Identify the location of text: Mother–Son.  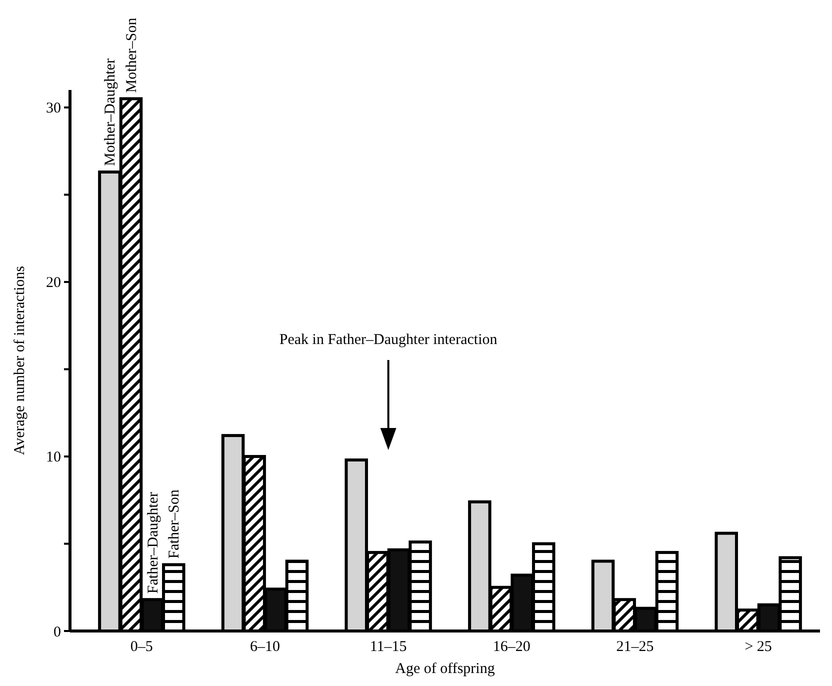
(132, 55).